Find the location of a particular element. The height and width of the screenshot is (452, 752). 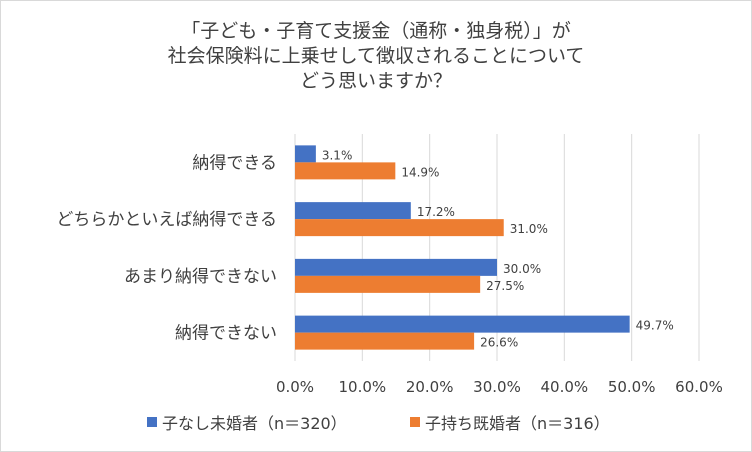

category-label-4: 納得できない is located at coordinates (226, 334).